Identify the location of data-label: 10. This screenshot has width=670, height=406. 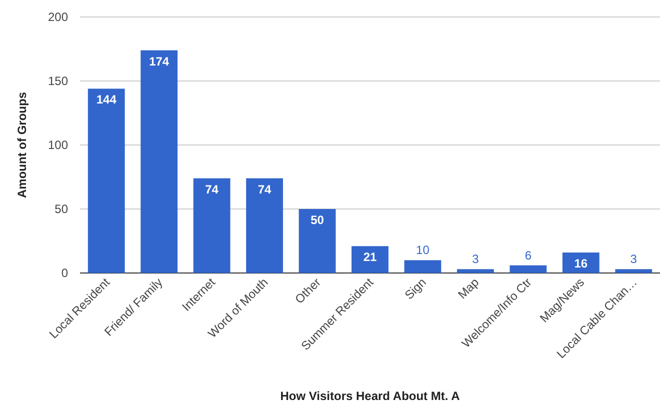
(423, 250).